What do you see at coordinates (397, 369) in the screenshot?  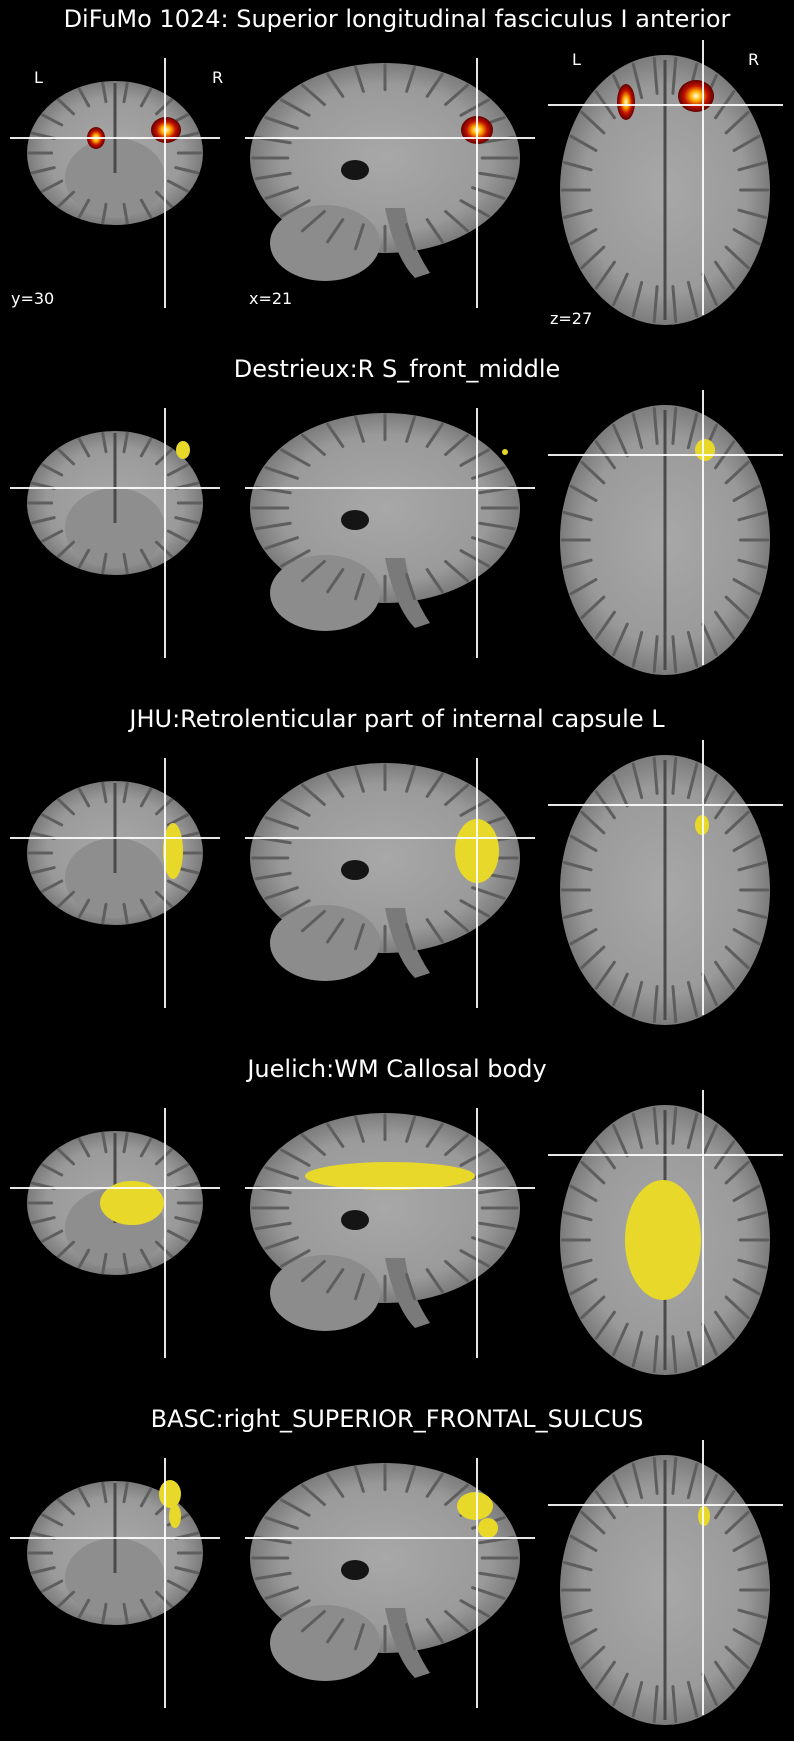 I see `panel-title: Destrieux:R S_front_middle` at bounding box center [397, 369].